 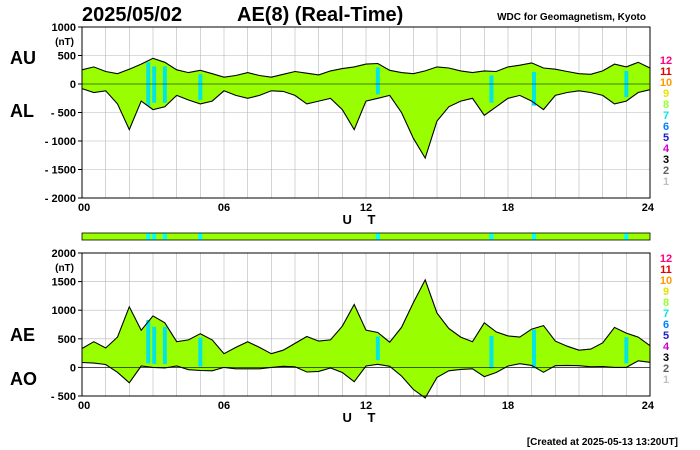 What do you see at coordinates (602, 442) in the screenshot?
I see `created-timestamp: [Created at 2025-05-13 13:20UT]` at bounding box center [602, 442].